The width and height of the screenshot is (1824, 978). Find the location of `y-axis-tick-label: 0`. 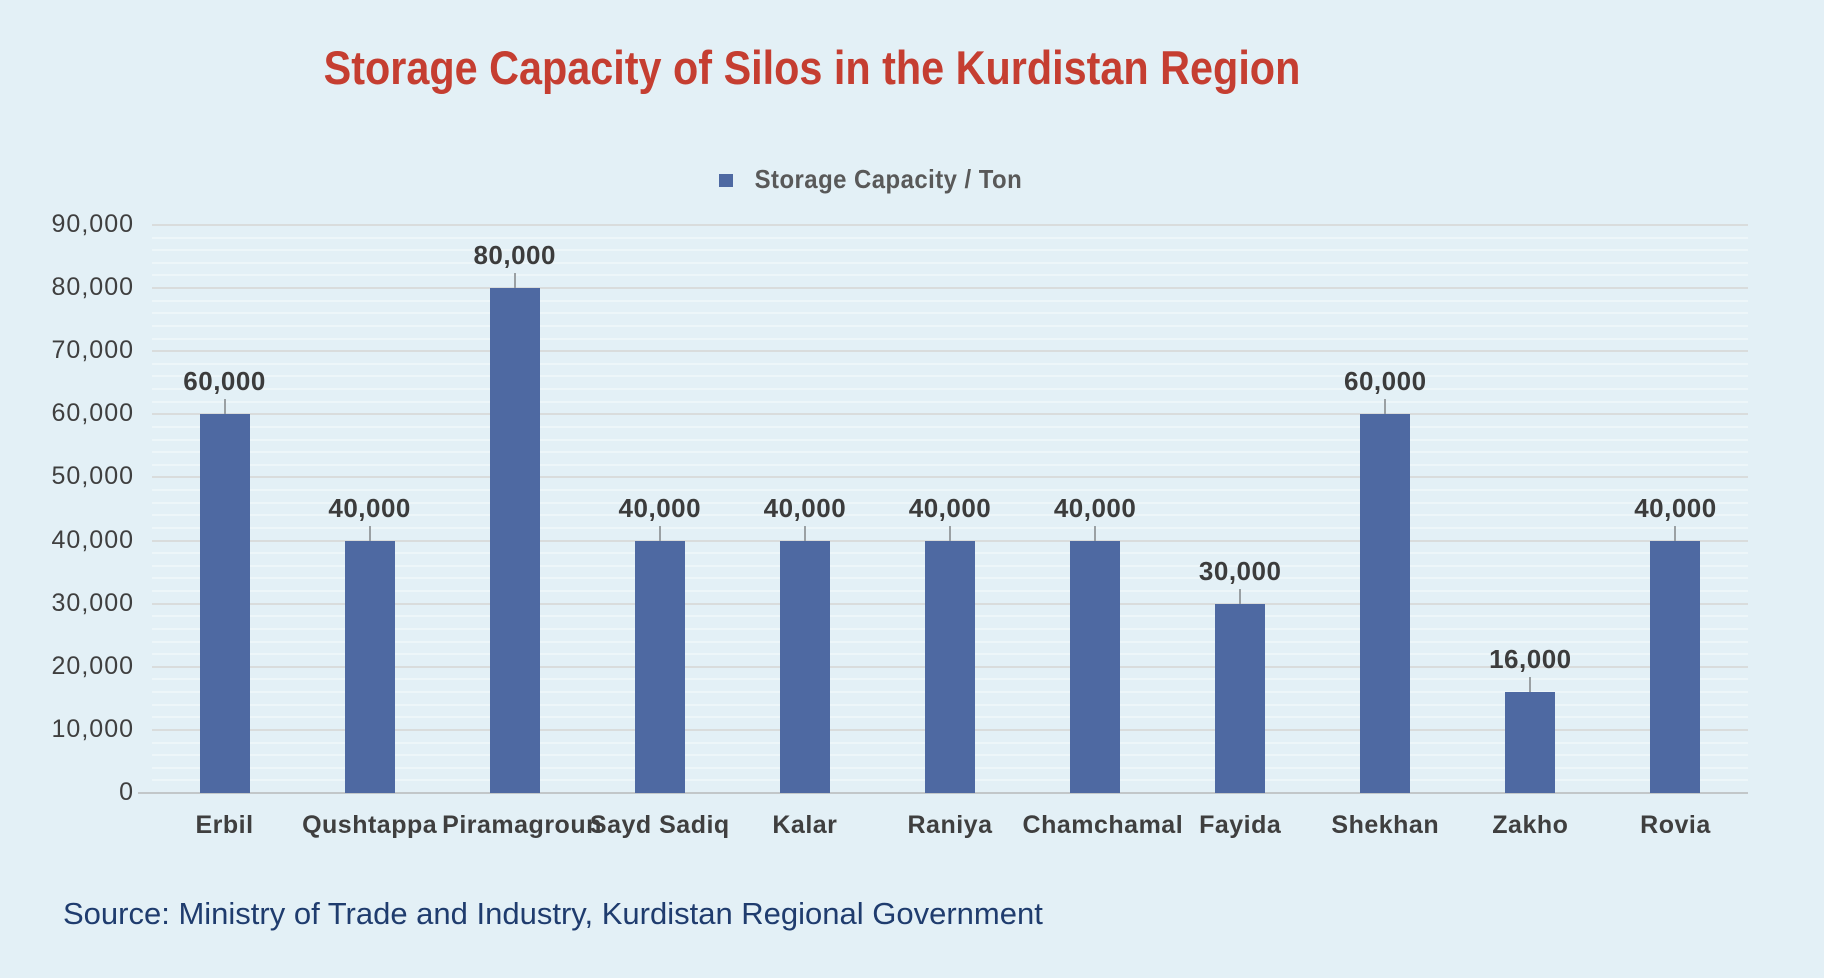

y-axis-tick-label: 0 is located at coordinates (126, 791).